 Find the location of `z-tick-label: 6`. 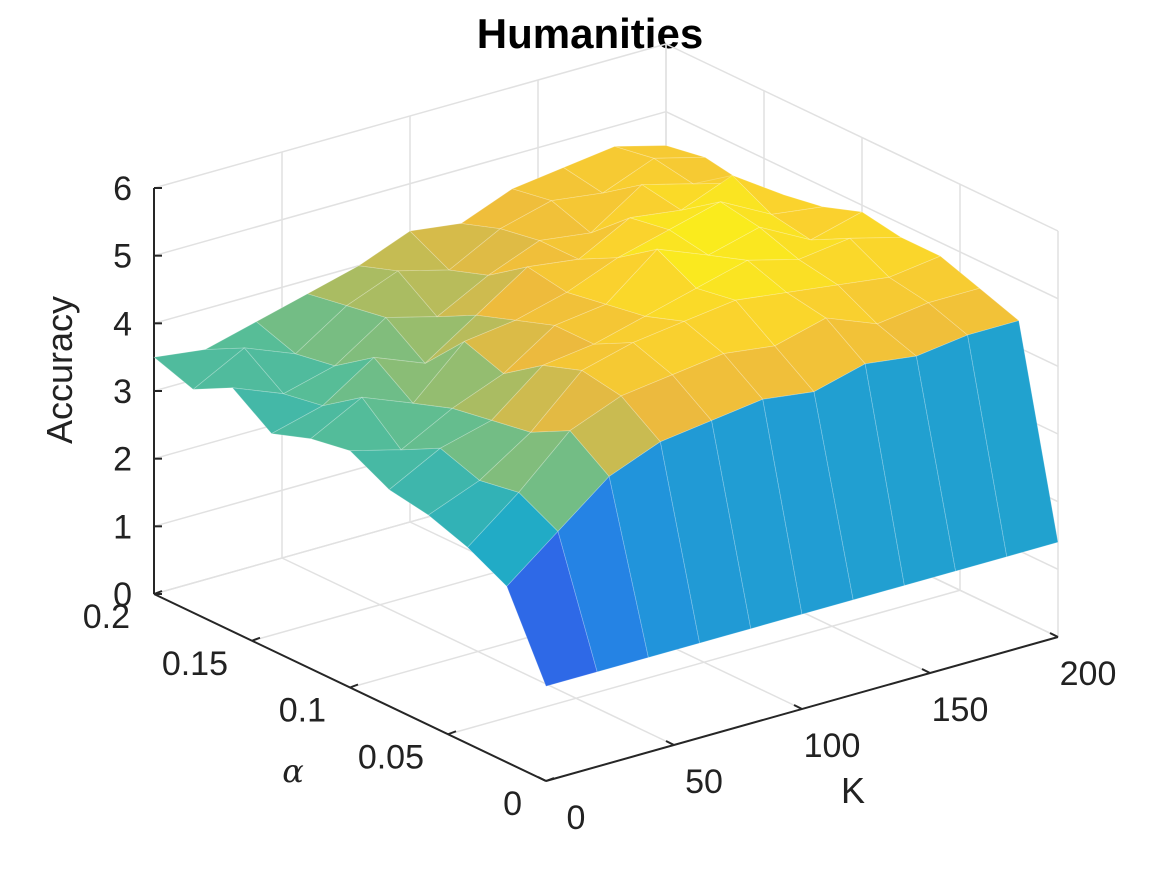

z-tick-label: 6 is located at coordinates (122, 189).